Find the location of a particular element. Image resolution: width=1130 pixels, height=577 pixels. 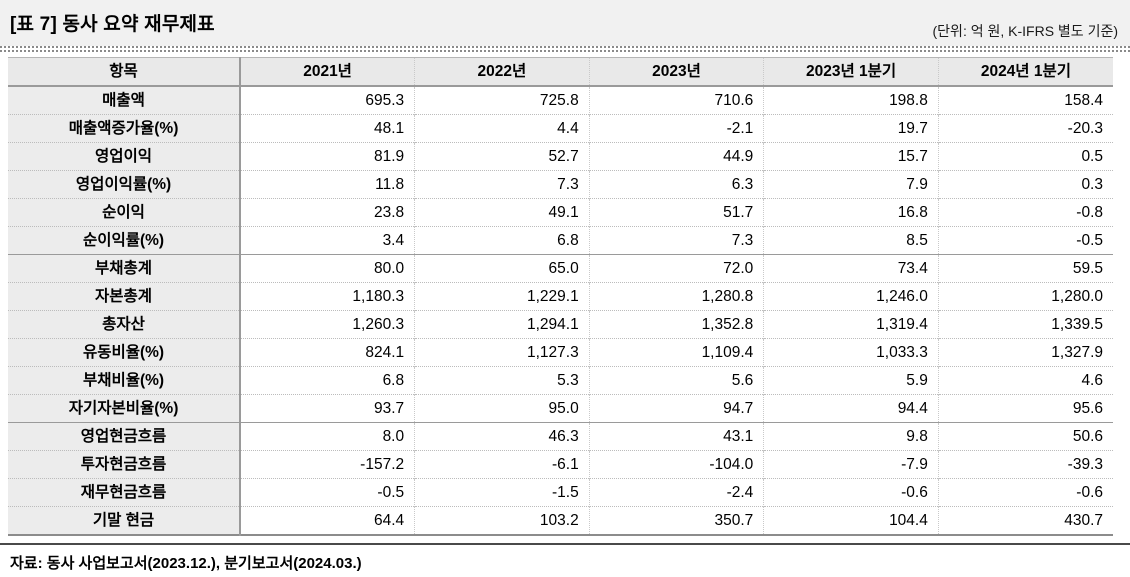

cell-value: -6.1 is located at coordinates (502, 464).